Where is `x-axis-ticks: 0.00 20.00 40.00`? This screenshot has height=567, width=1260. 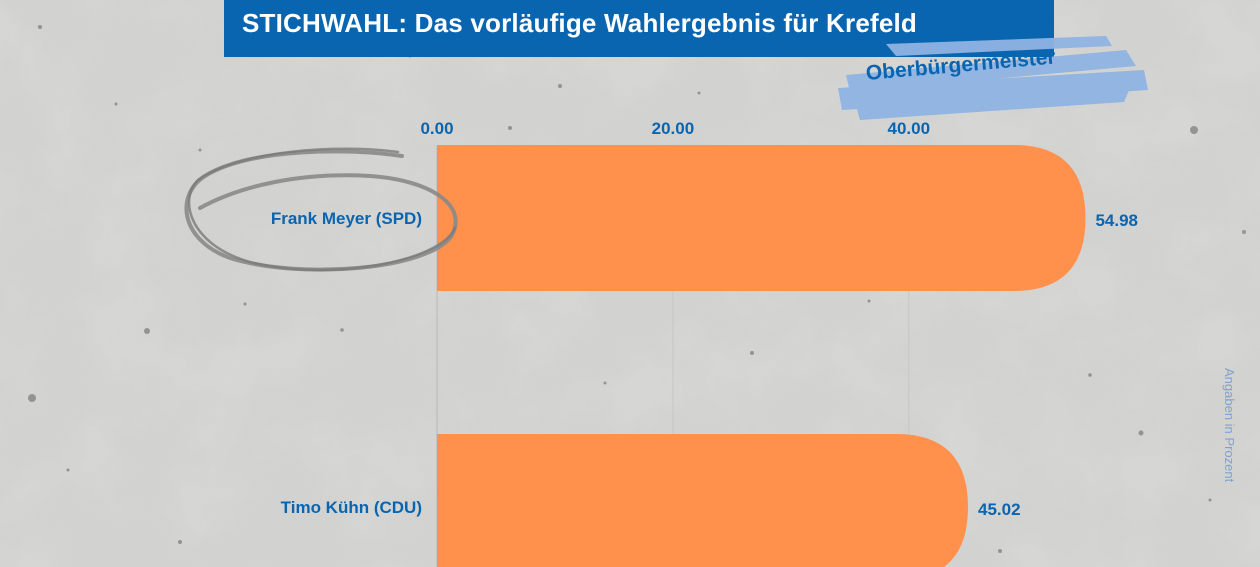
x-axis-ticks: 0.00 20.00 40.00 is located at coordinates (675, 128).